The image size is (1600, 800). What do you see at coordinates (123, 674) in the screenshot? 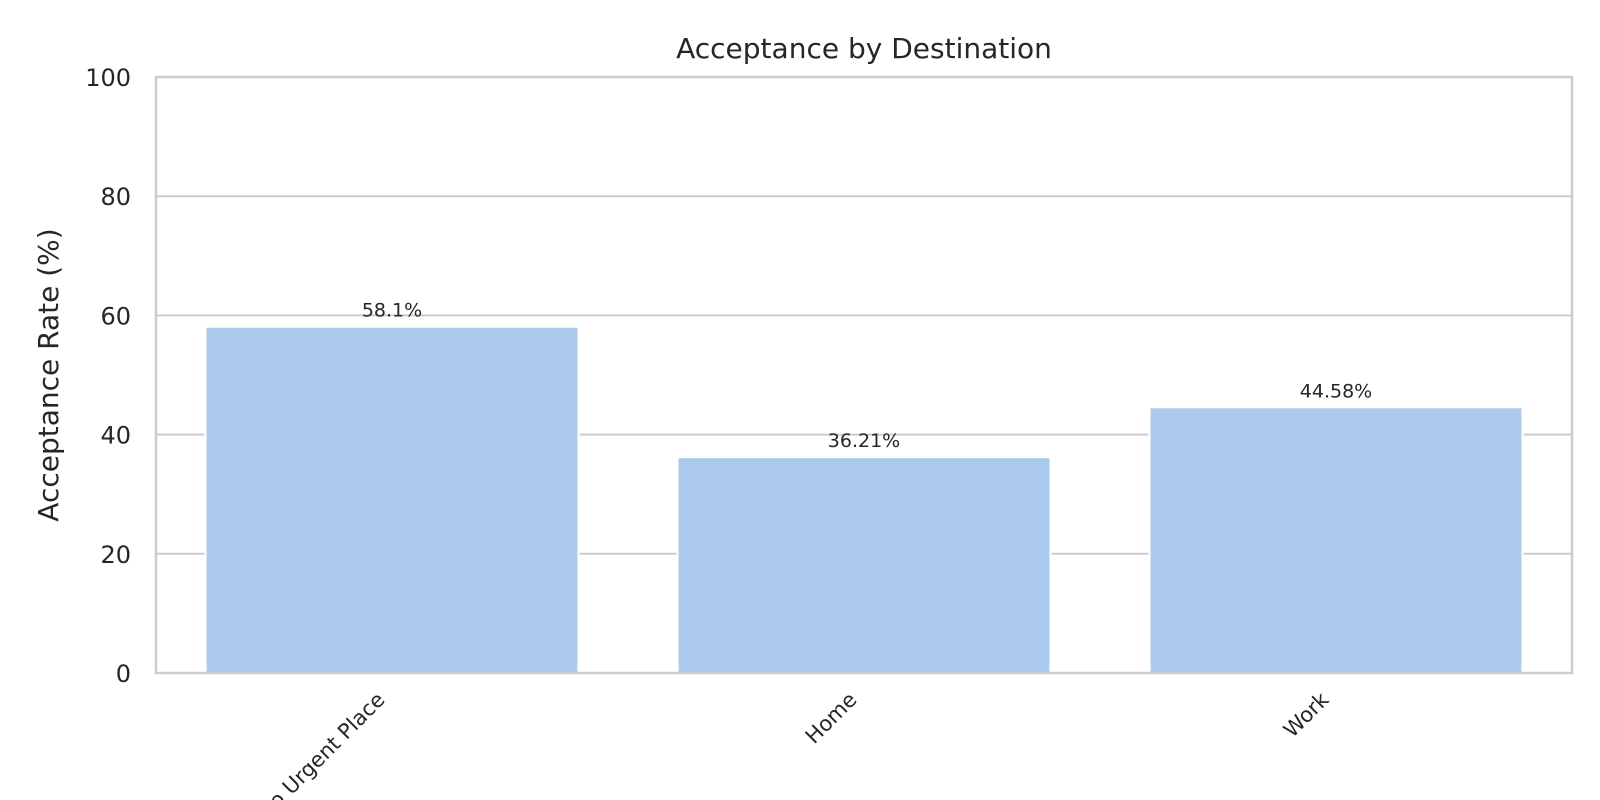
I see `y-tick-label: 0` at bounding box center [123, 674].